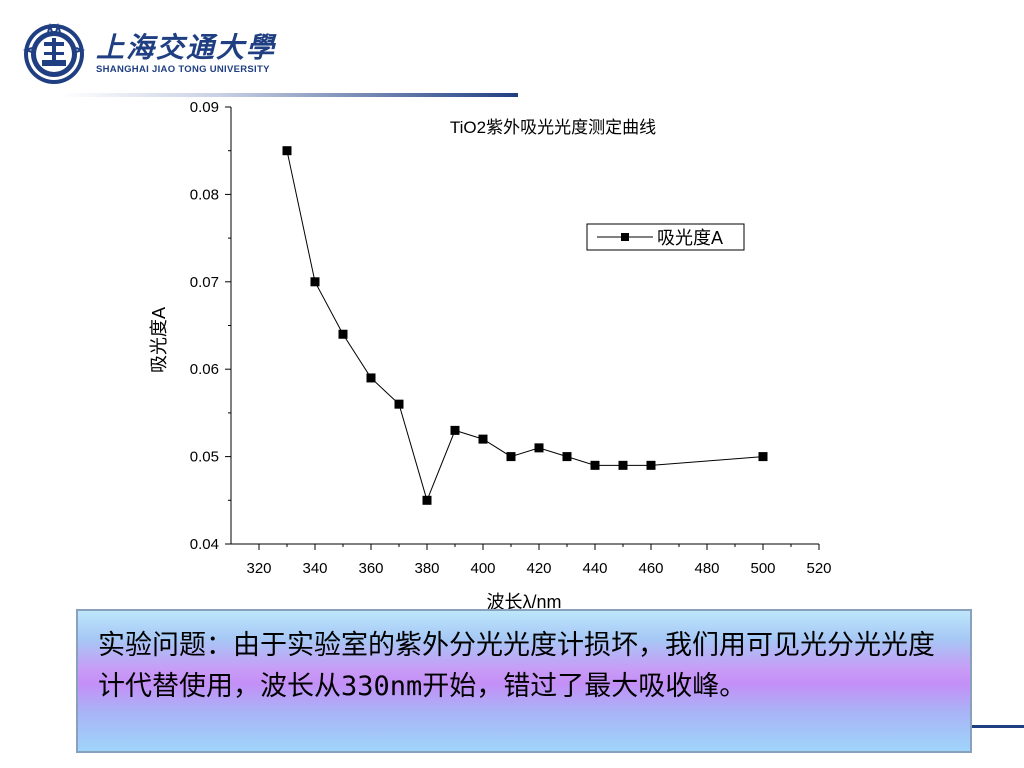 This screenshot has height=768, width=1024. I want to click on x-axis-label: 波长λ/nm, so click(523, 601).